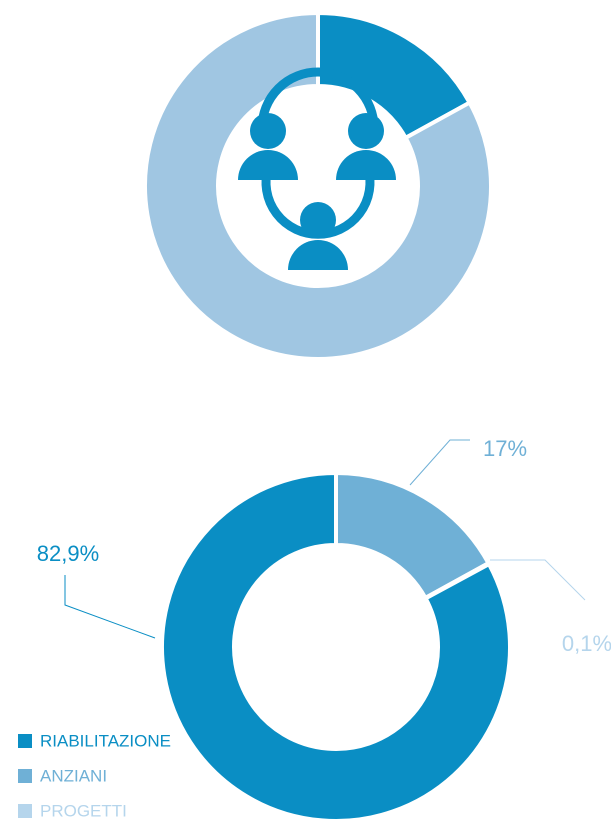  Describe the element at coordinates (73, 775) in the screenshot. I see `legend-label: ANZIANI` at that location.